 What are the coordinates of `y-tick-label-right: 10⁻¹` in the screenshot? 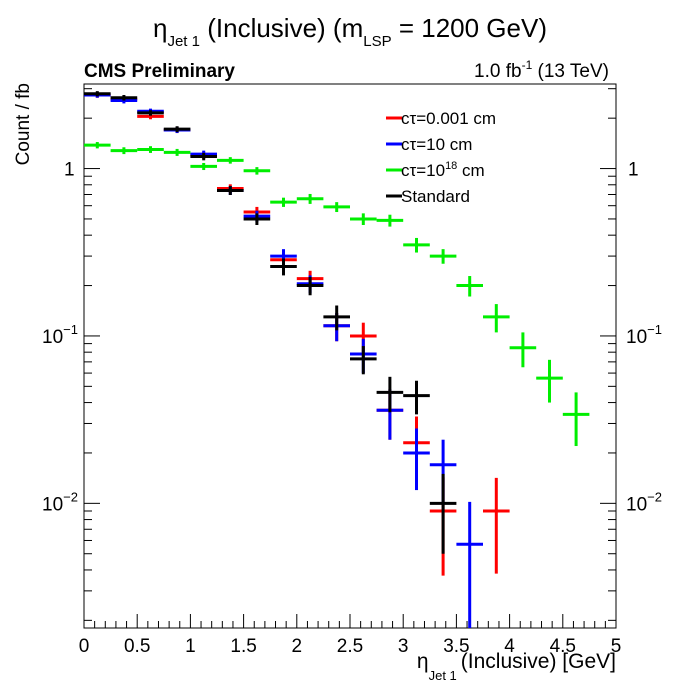 It's located at (644, 335).